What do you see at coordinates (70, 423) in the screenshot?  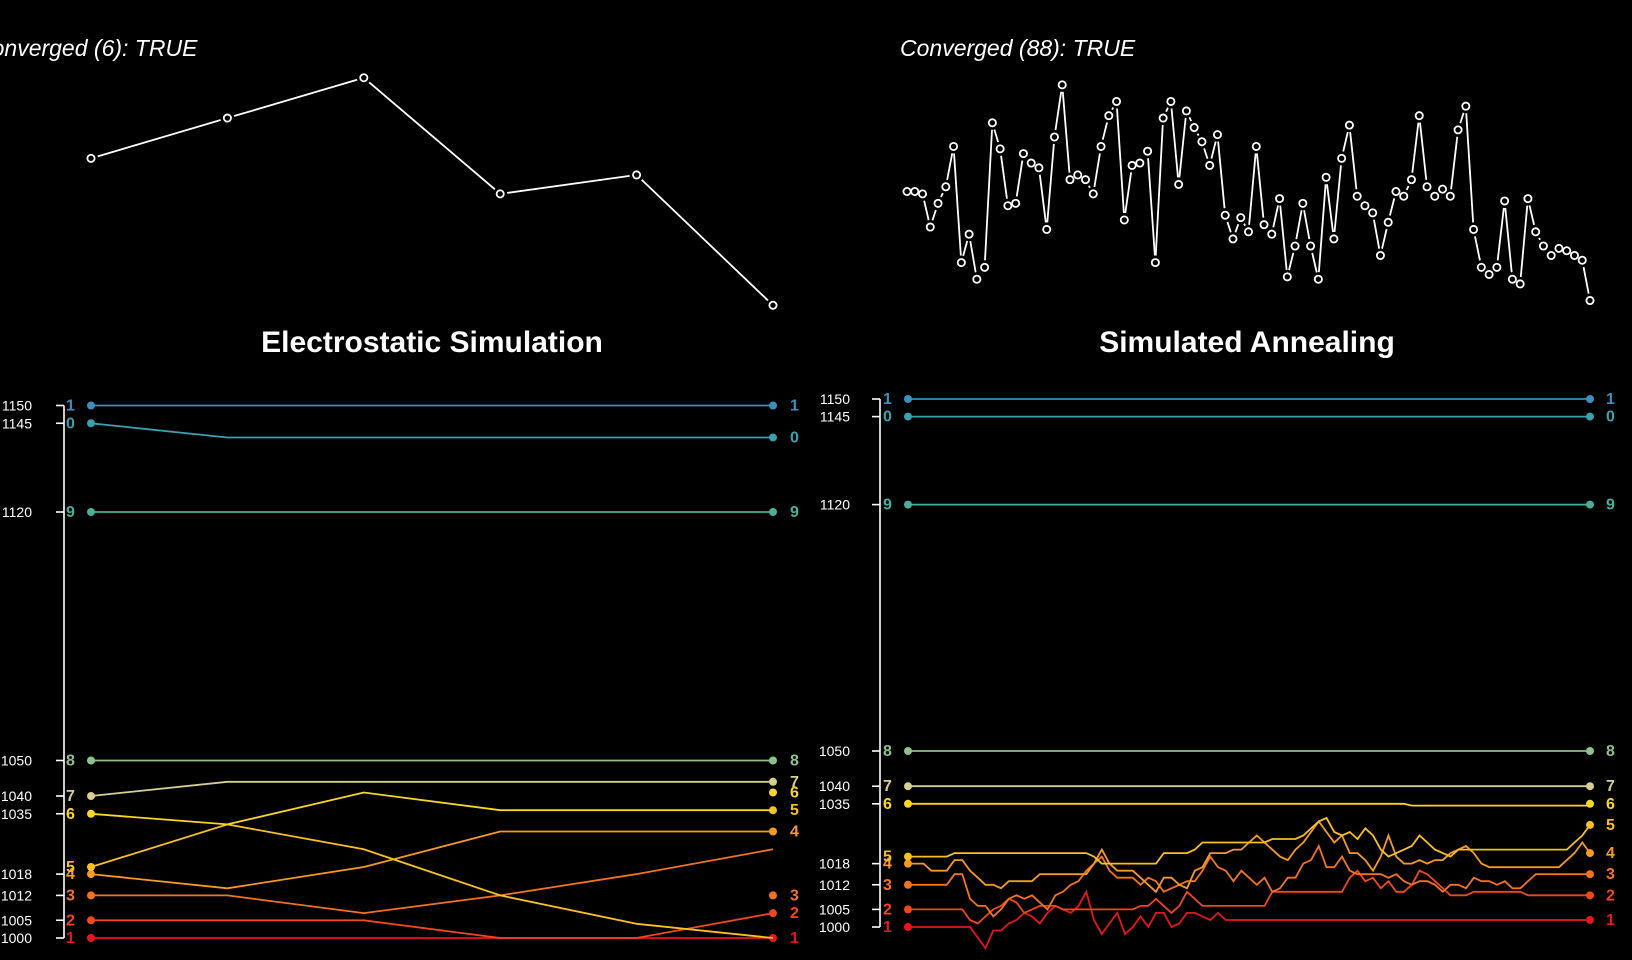 I see `series-label-left: 0` at bounding box center [70, 423].